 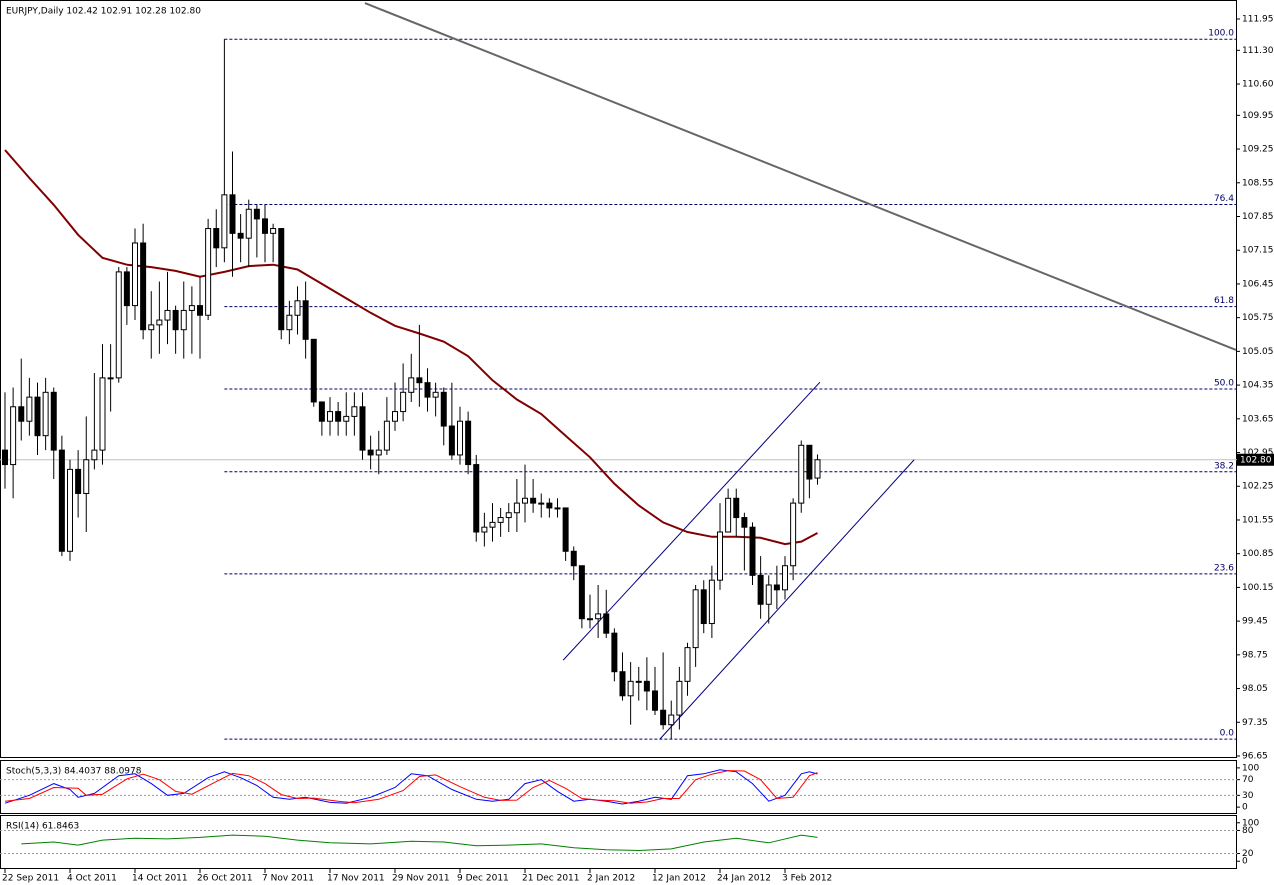 I want to click on y-tick-label: 98.75, so click(x=1255, y=655).